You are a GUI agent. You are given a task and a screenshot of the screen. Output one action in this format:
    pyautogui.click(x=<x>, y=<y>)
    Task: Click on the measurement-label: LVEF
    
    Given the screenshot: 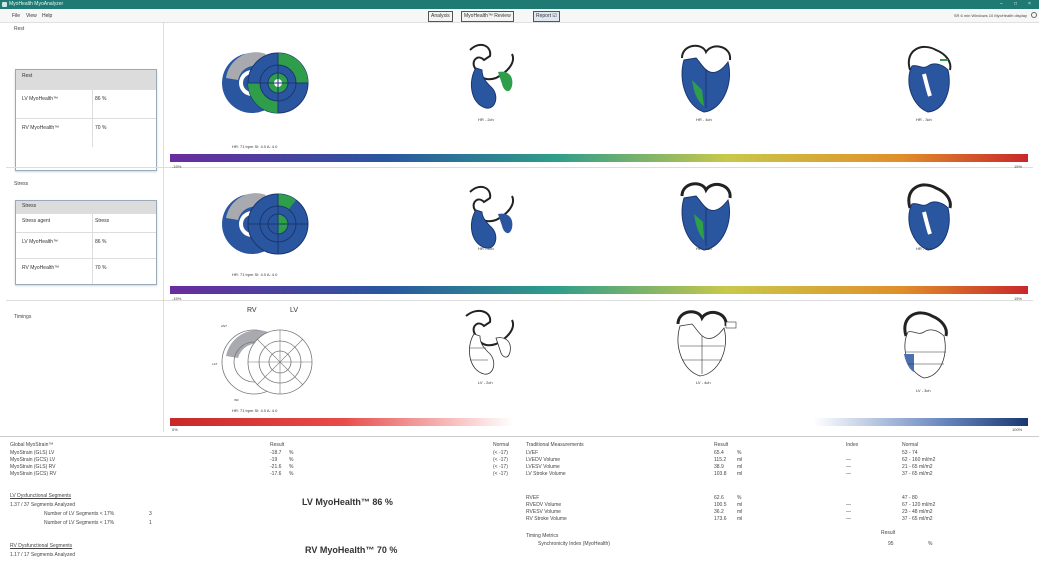 What is the action you would take?
    pyautogui.click(x=532, y=453)
    